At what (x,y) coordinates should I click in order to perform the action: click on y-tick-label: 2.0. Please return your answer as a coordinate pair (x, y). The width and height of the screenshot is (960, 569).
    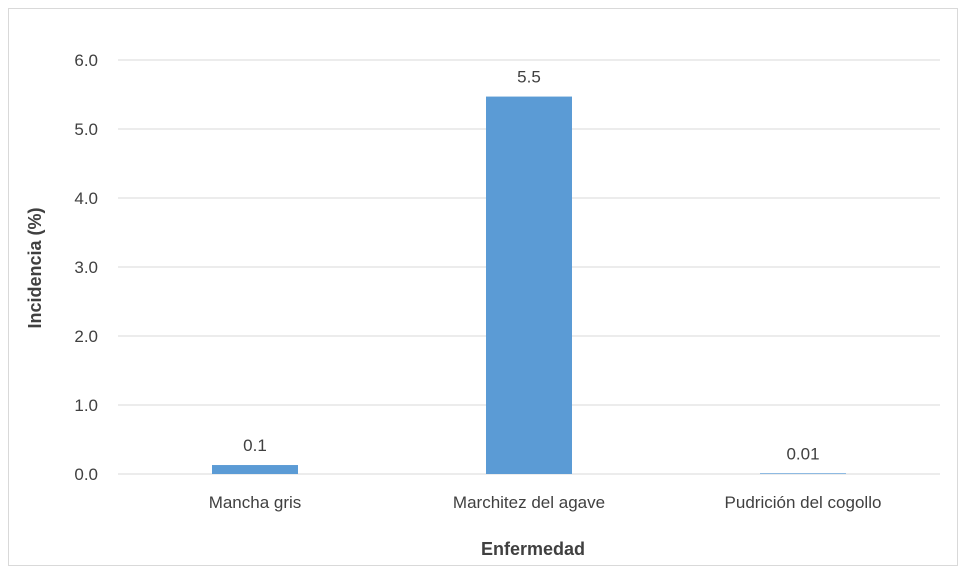
    Looking at the image, I should click on (86, 336).